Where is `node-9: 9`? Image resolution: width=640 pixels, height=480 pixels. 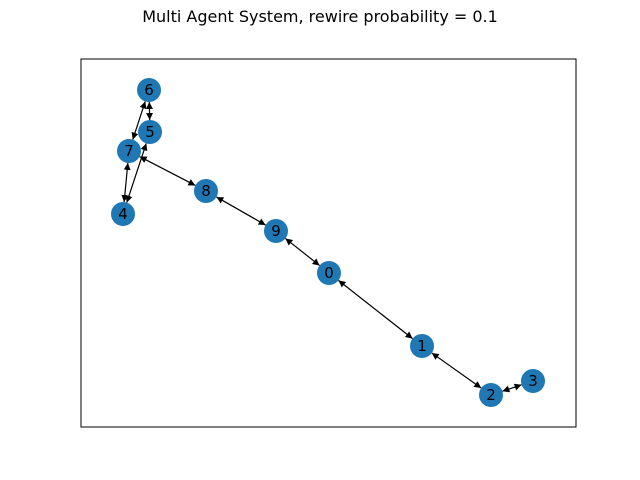
node-9: 9 is located at coordinates (276, 231).